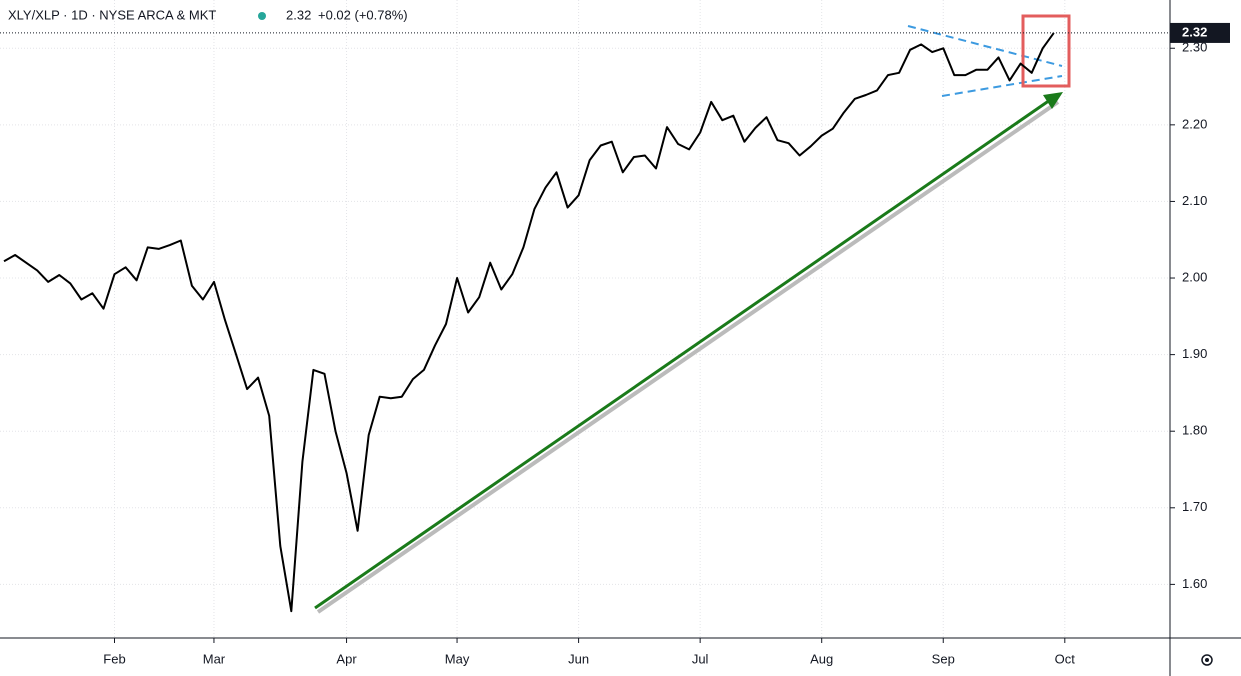 The width and height of the screenshot is (1241, 676). Describe the element at coordinates (821, 658) in the screenshot. I see `x-tick-label: Aug` at that location.